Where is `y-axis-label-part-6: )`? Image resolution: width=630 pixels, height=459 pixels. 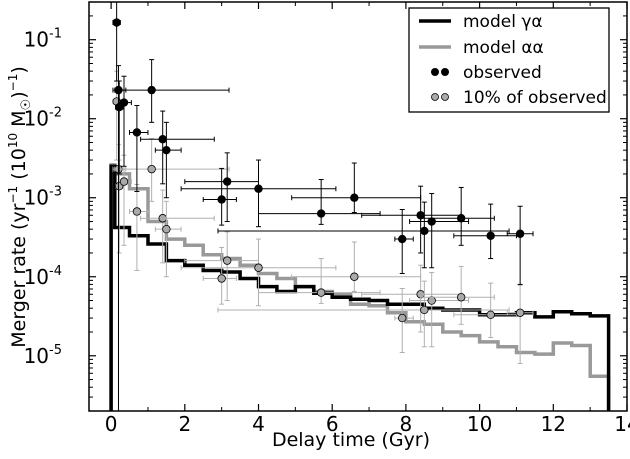
y-axis-label-part-6: ) is located at coordinates (19, 94).